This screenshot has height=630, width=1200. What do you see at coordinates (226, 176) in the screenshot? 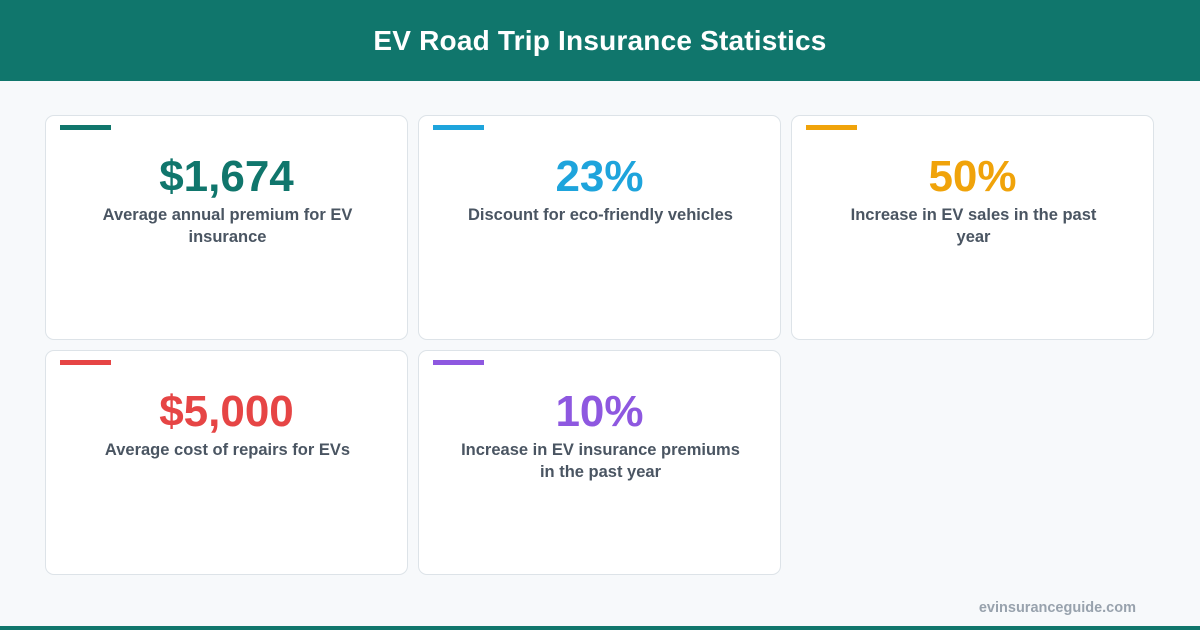
I see `stat-value: $1,674` at bounding box center [226, 176].